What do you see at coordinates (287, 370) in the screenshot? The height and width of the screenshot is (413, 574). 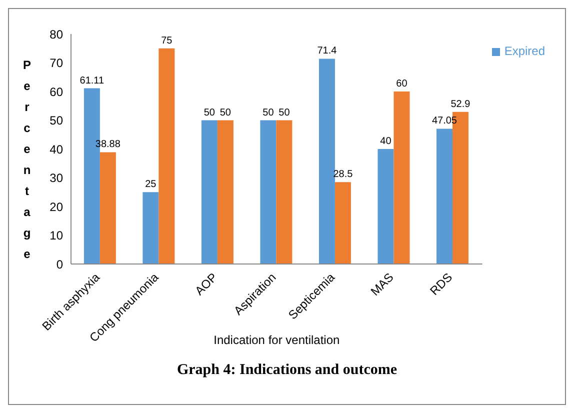 I see `text: Graph 4: Indications and outcome` at bounding box center [287, 370].